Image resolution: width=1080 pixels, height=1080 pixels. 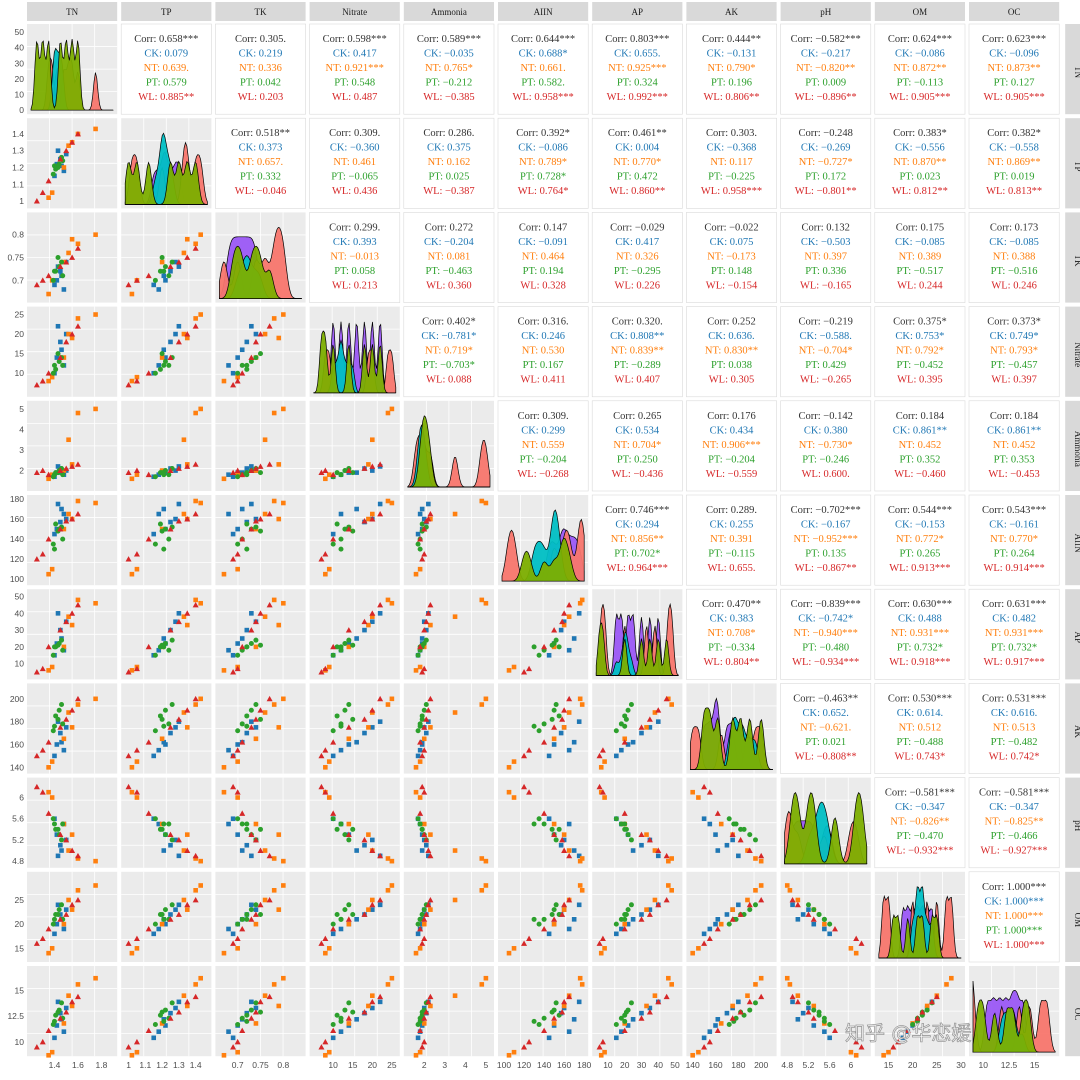 I want to click on group-correlation-label: NT: 0.657., so click(x=260, y=162).